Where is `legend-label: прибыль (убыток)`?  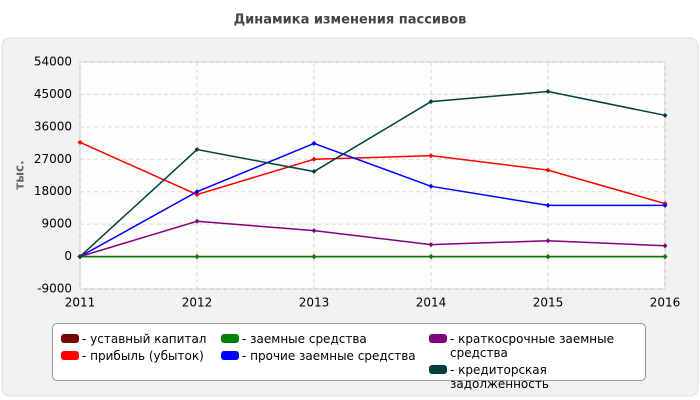 legend-label: прибыль (убыток) is located at coordinates (143, 356).